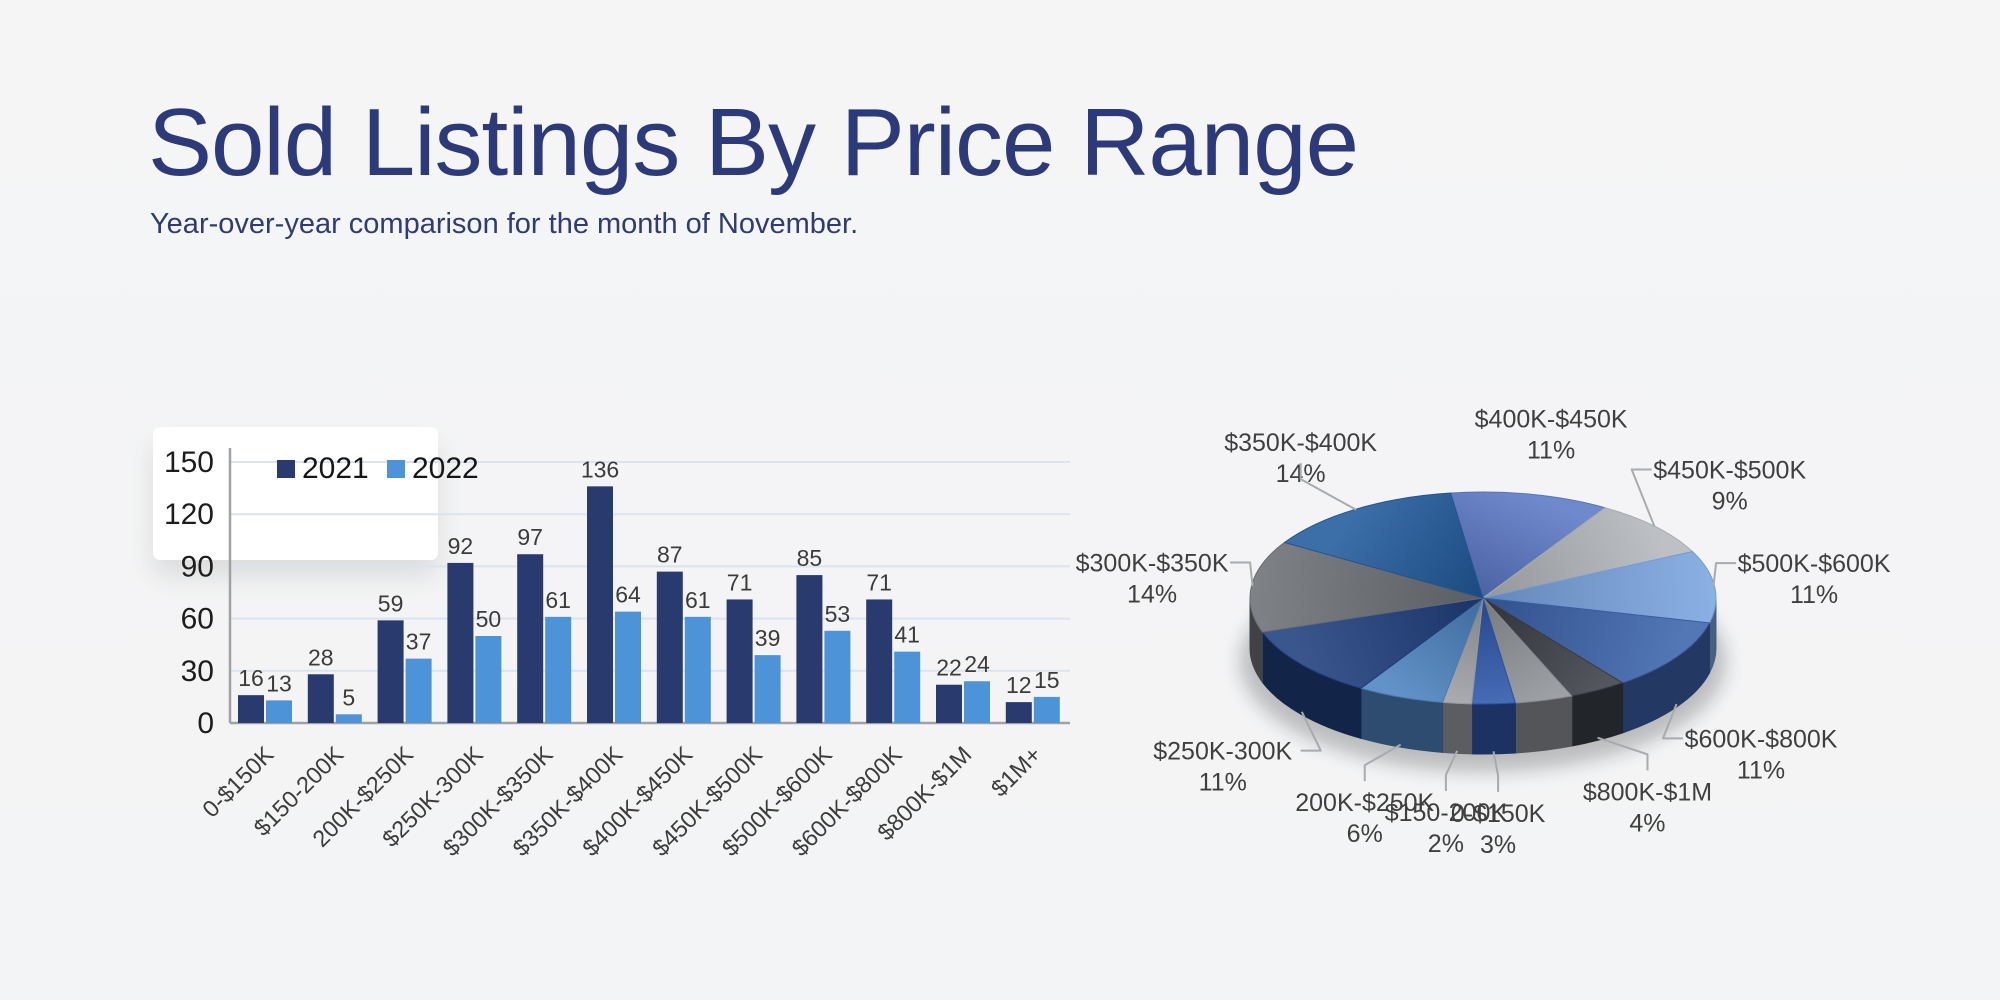 This screenshot has height=1000, width=2000. What do you see at coordinates (396, 469) in the screenshot?
I see `legend-swatch-2022` at bounding box center [396, 469].